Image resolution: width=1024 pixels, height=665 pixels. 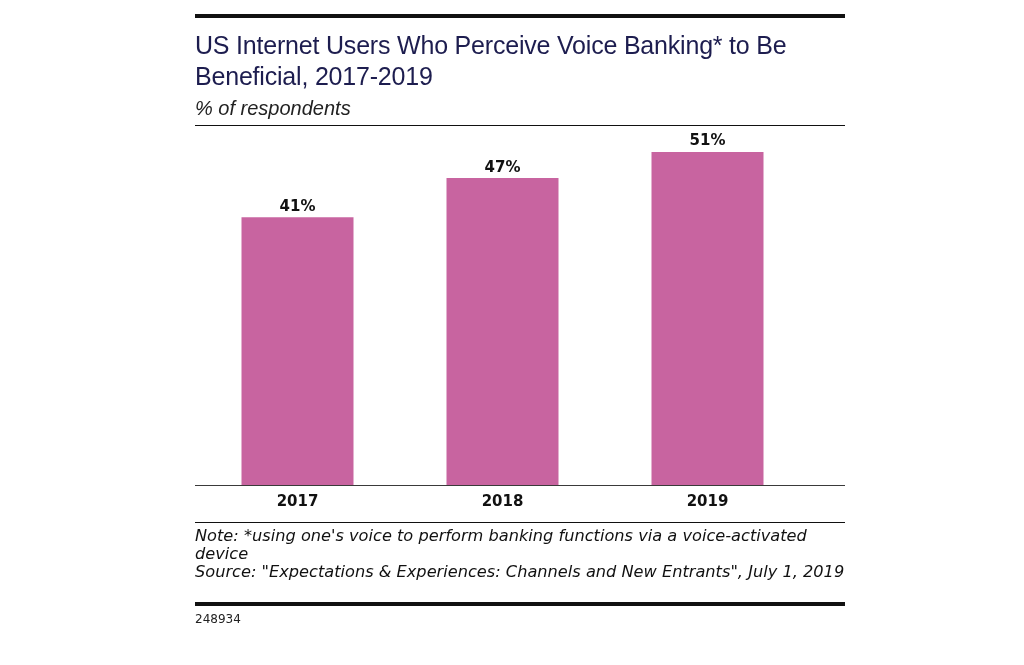 I want to click on chart-subtitle: % of respondents, so click(x=273, y=108).